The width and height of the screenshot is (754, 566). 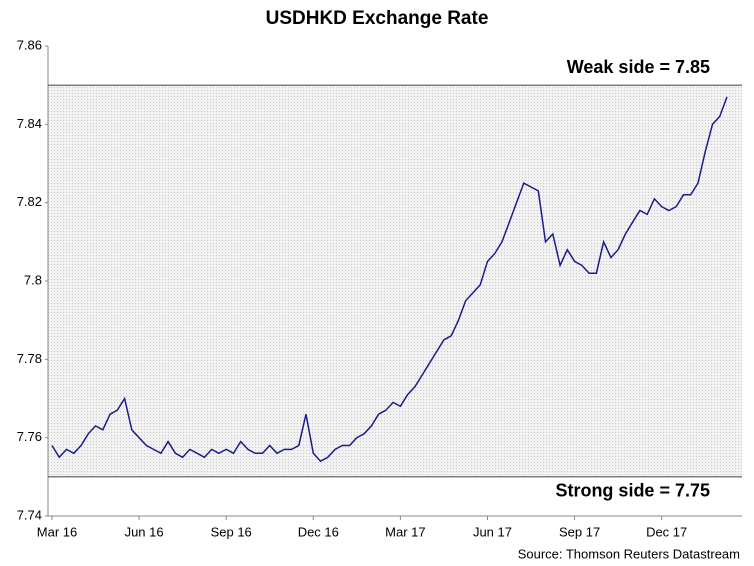 What do you see at coordinates (632, 491) in the screenshot?
I see `reference-label: Strong side = 7.75` at bounding box center [632, 491].